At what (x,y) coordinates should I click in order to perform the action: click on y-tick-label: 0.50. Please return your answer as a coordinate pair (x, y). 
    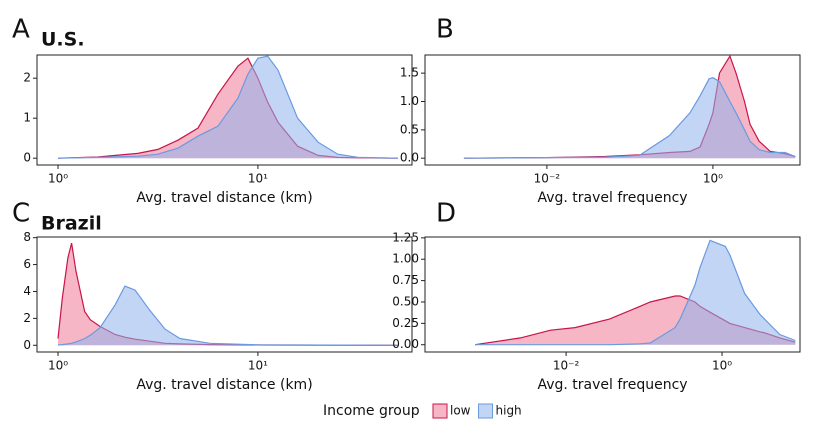
    Looking at the image, I should click on (405, 301).